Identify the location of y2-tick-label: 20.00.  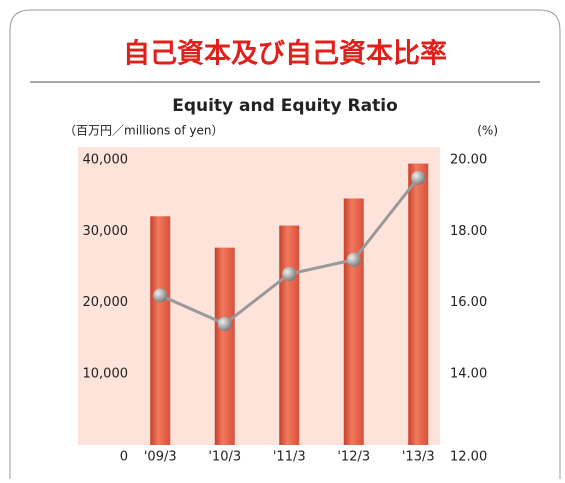
(468, 160).